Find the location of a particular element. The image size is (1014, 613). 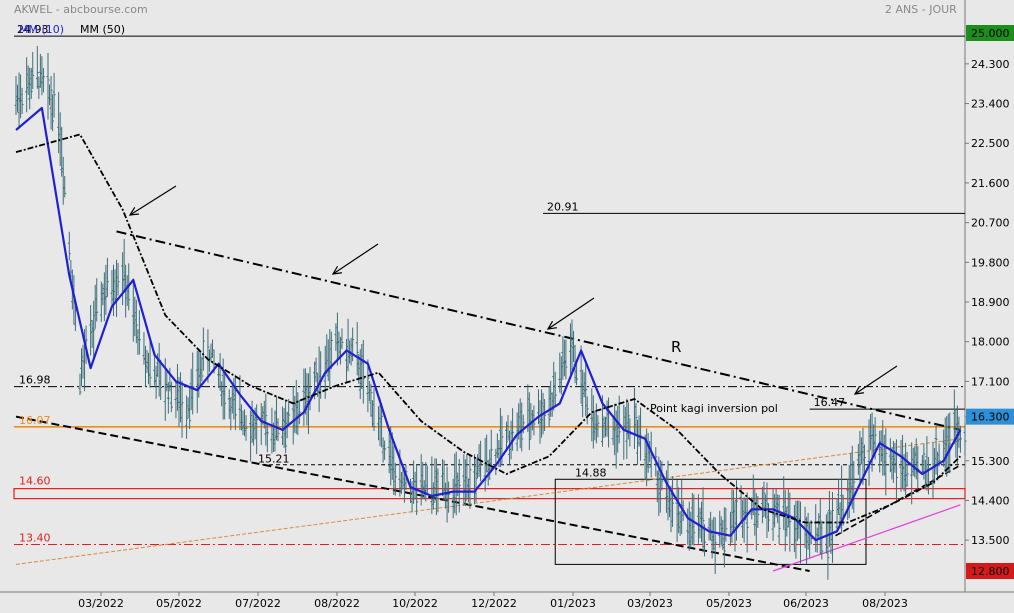

y-tick-label: 17.100 is located at coordinates (990, 381).